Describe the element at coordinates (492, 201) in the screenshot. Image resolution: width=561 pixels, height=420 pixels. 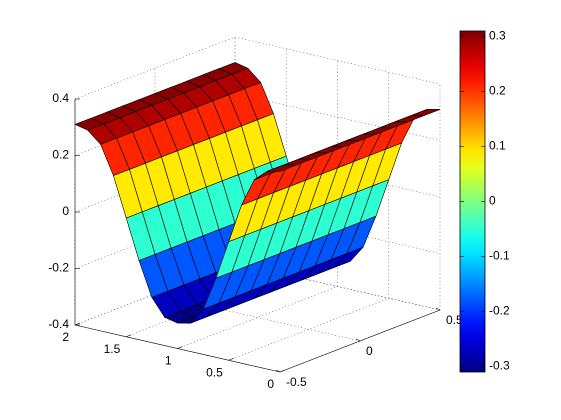
I see `colorbar-tick-label: 0` at that location.